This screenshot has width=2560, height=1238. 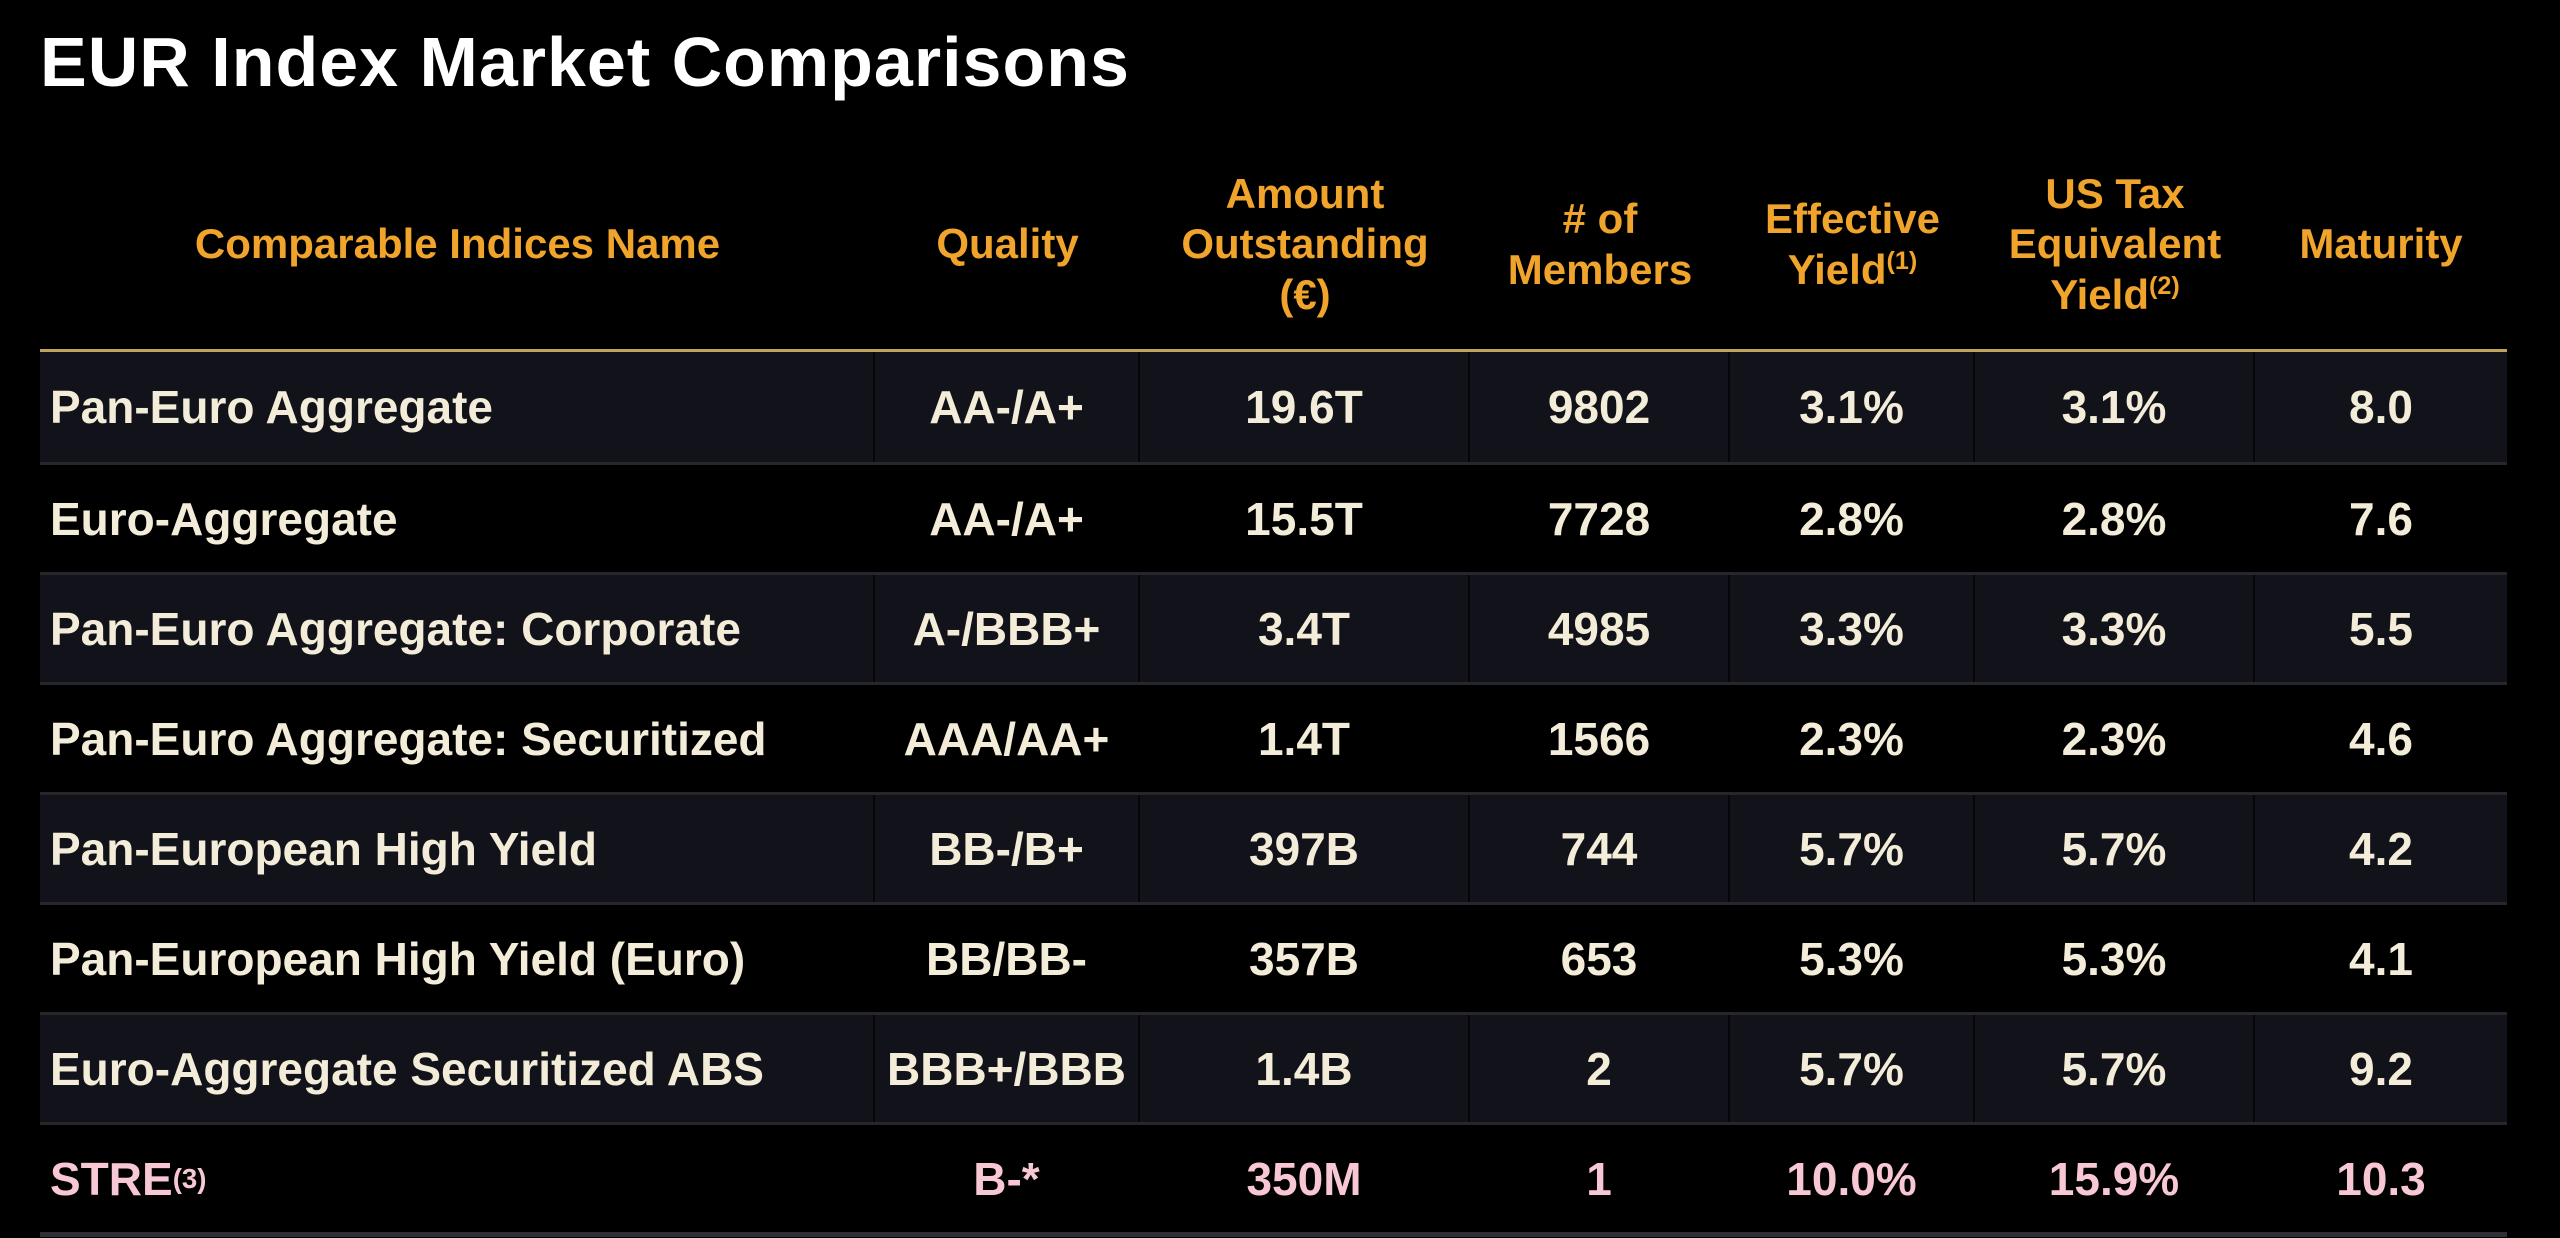 What do you see at coordinates (585, 62) in the screenshot?
I see `page-title: EUR Index Market Comparisons` at bounding box center [585, 62].